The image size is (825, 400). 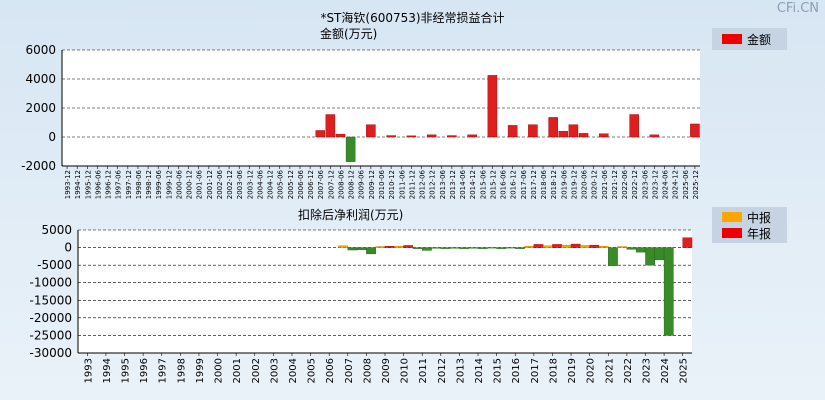 What do you see at coordinates (274, 370) in the screenshot?
I see `bottom-x-tick-label: 2003` at bounding box center [274, 370].